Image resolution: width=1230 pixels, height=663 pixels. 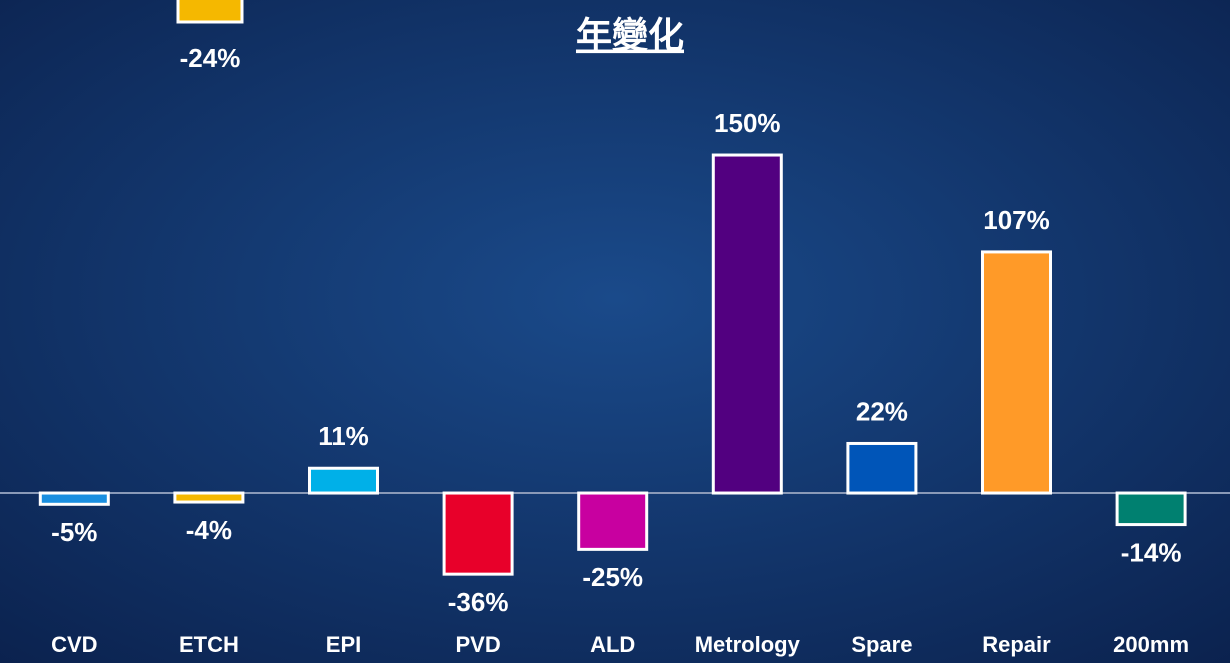 What do you see at coordinates (478, 602) in the screenshot?
I see `data-label: -36%` at bounding box center [478, 602].